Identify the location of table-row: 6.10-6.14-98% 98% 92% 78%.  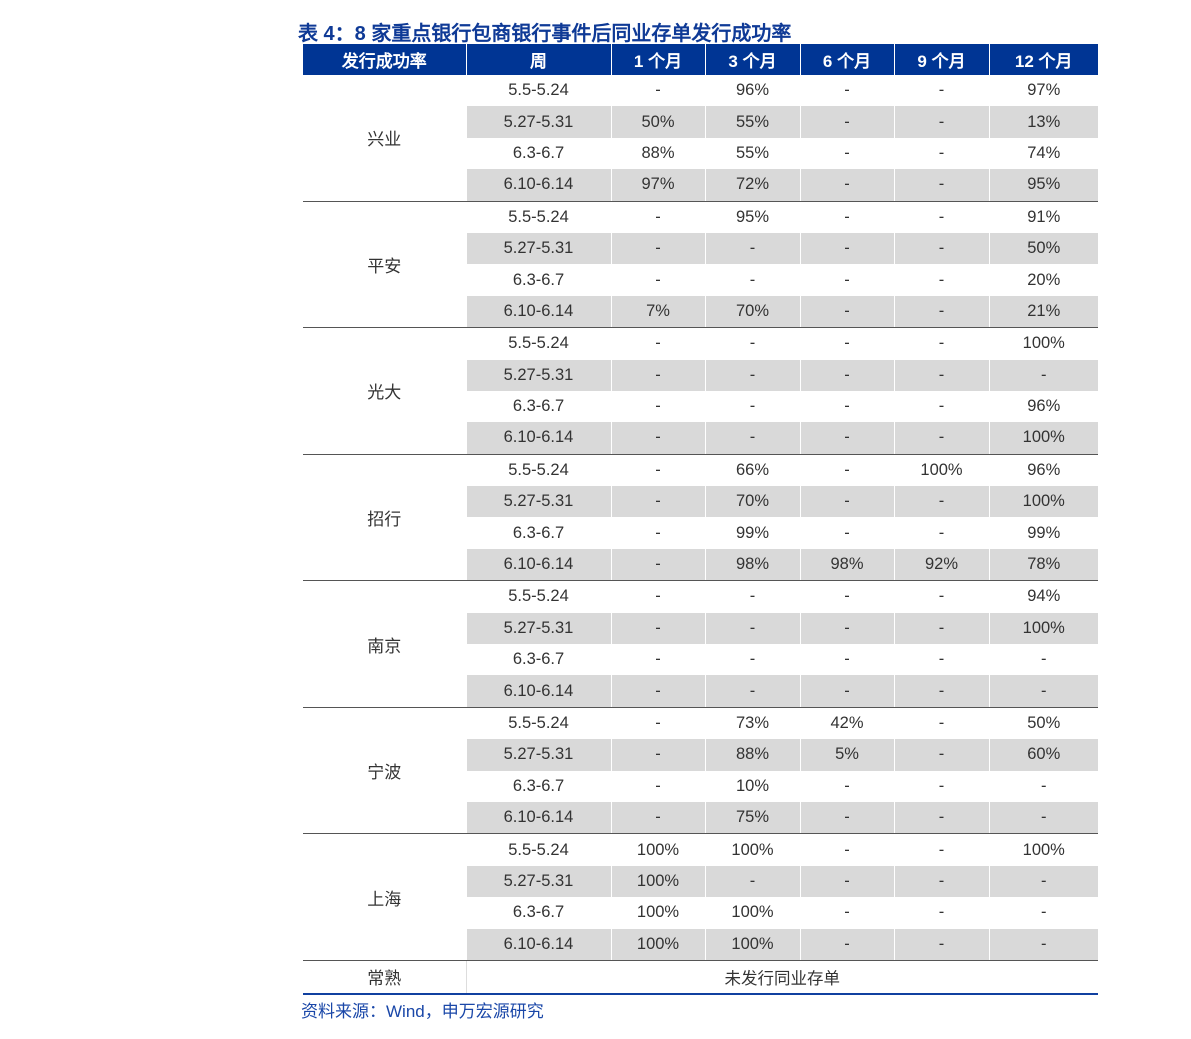
(700, 565).